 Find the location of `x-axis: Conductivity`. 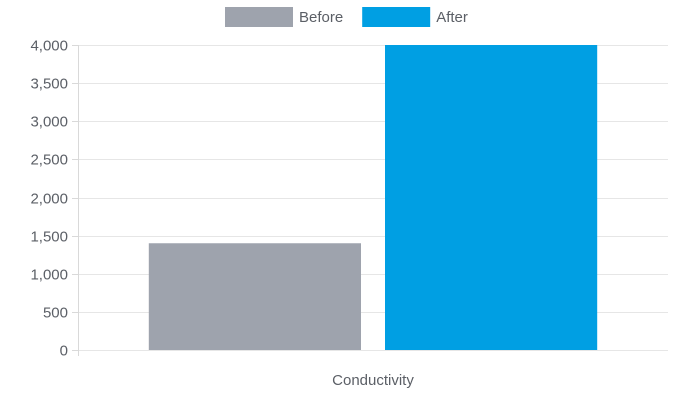

x-axis: Conductivity is located at coordinates (373, 380).